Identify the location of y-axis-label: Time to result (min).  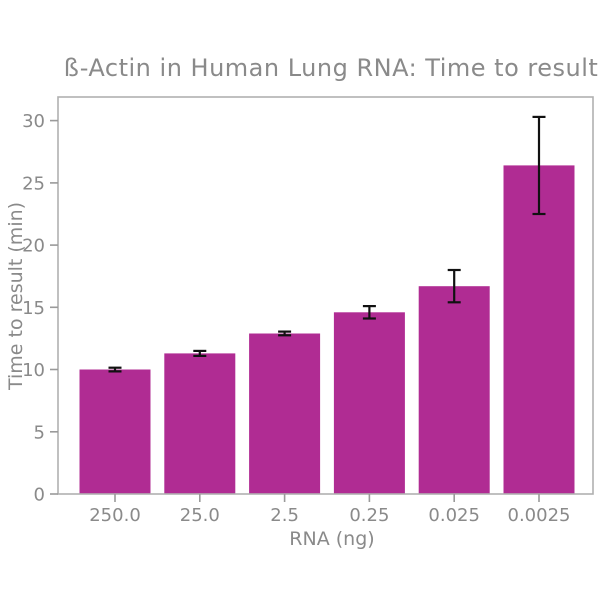
(16, 296).